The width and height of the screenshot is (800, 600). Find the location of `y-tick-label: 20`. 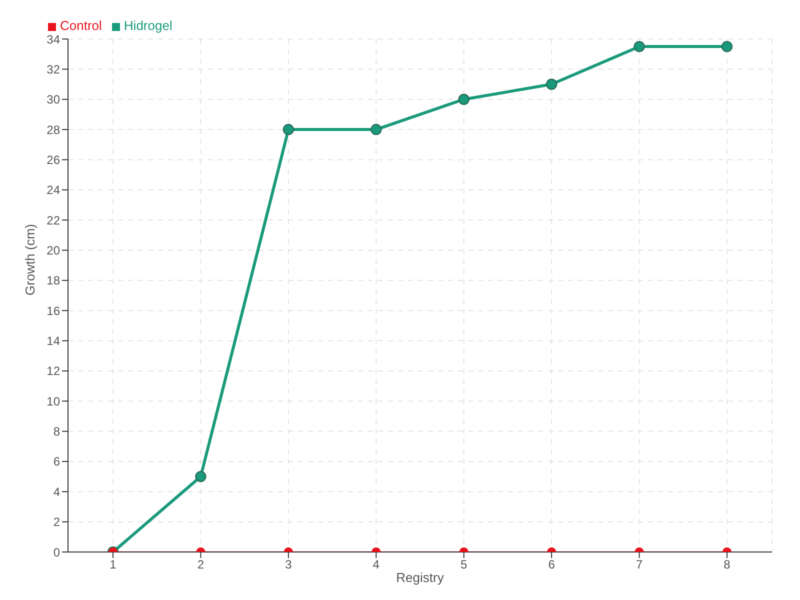

y-tick-label: 20 is located at coordinates (53, 250).